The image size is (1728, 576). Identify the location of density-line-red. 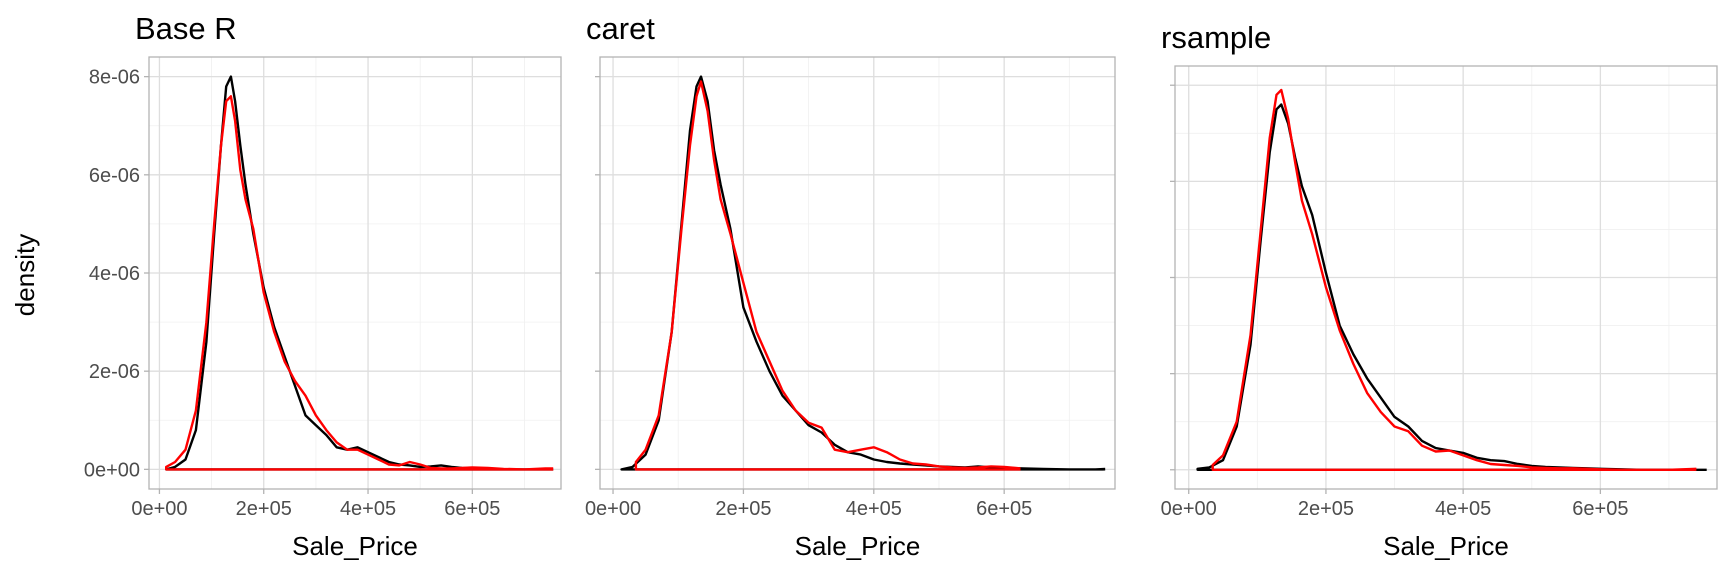
(359, 283).